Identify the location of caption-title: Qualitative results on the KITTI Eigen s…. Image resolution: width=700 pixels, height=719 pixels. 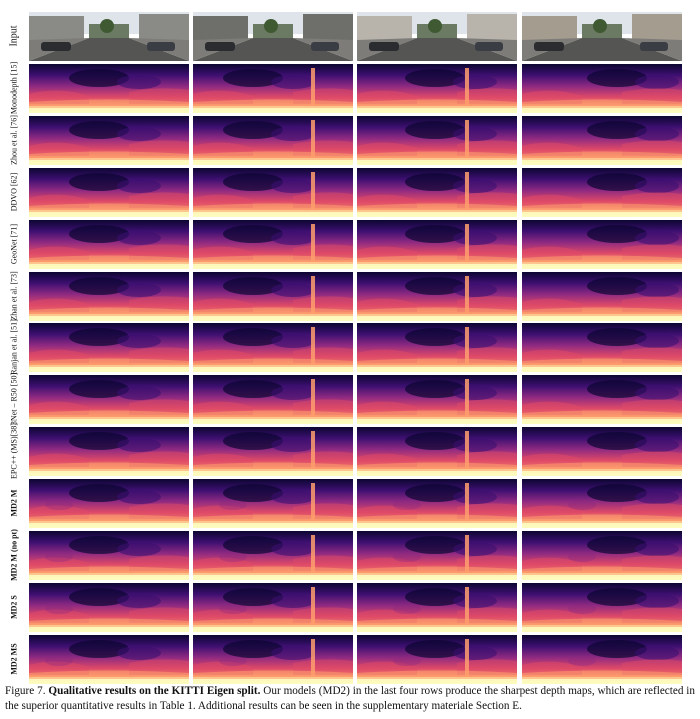
(154, 691).